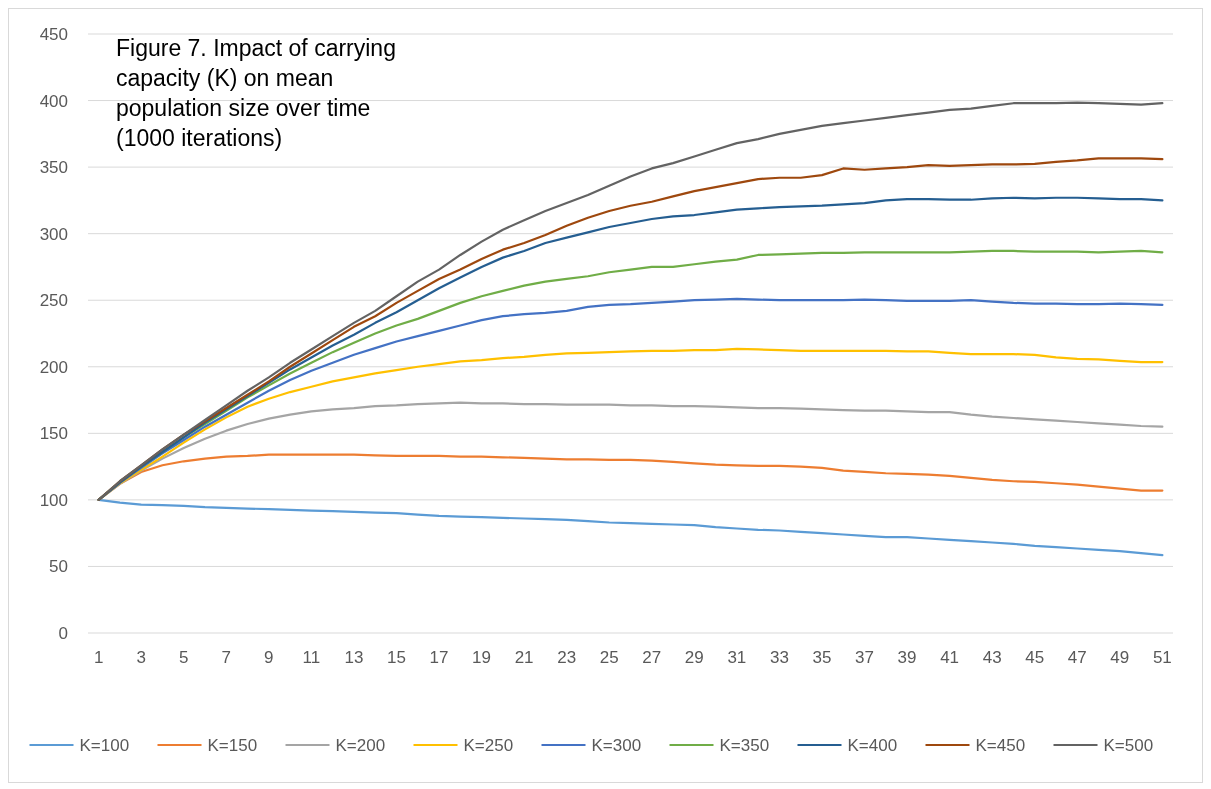 The width and height of the screenshot is (1211, 789). What do you see at coordinates (488, 745) in the screenshot?
I see `legend-label: K=250` at bounding box center [488, 745].